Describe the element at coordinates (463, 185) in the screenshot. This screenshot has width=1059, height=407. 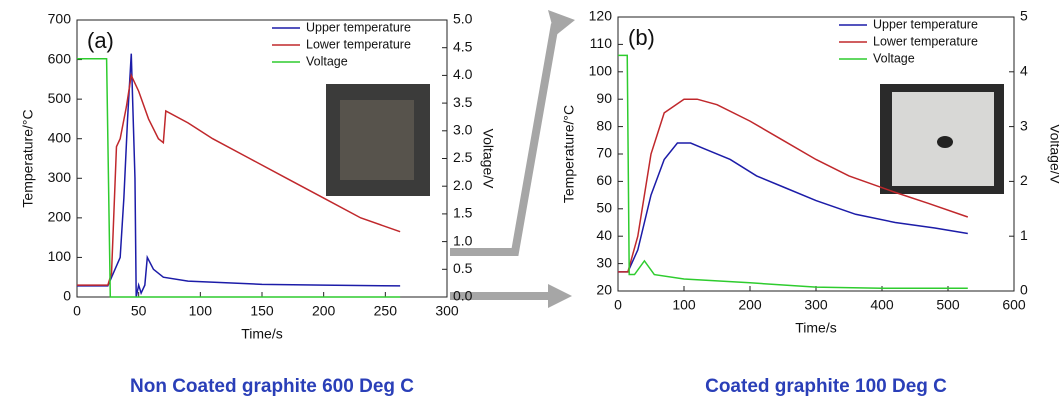
I see `y2-tick-label: 2.0` at that location.